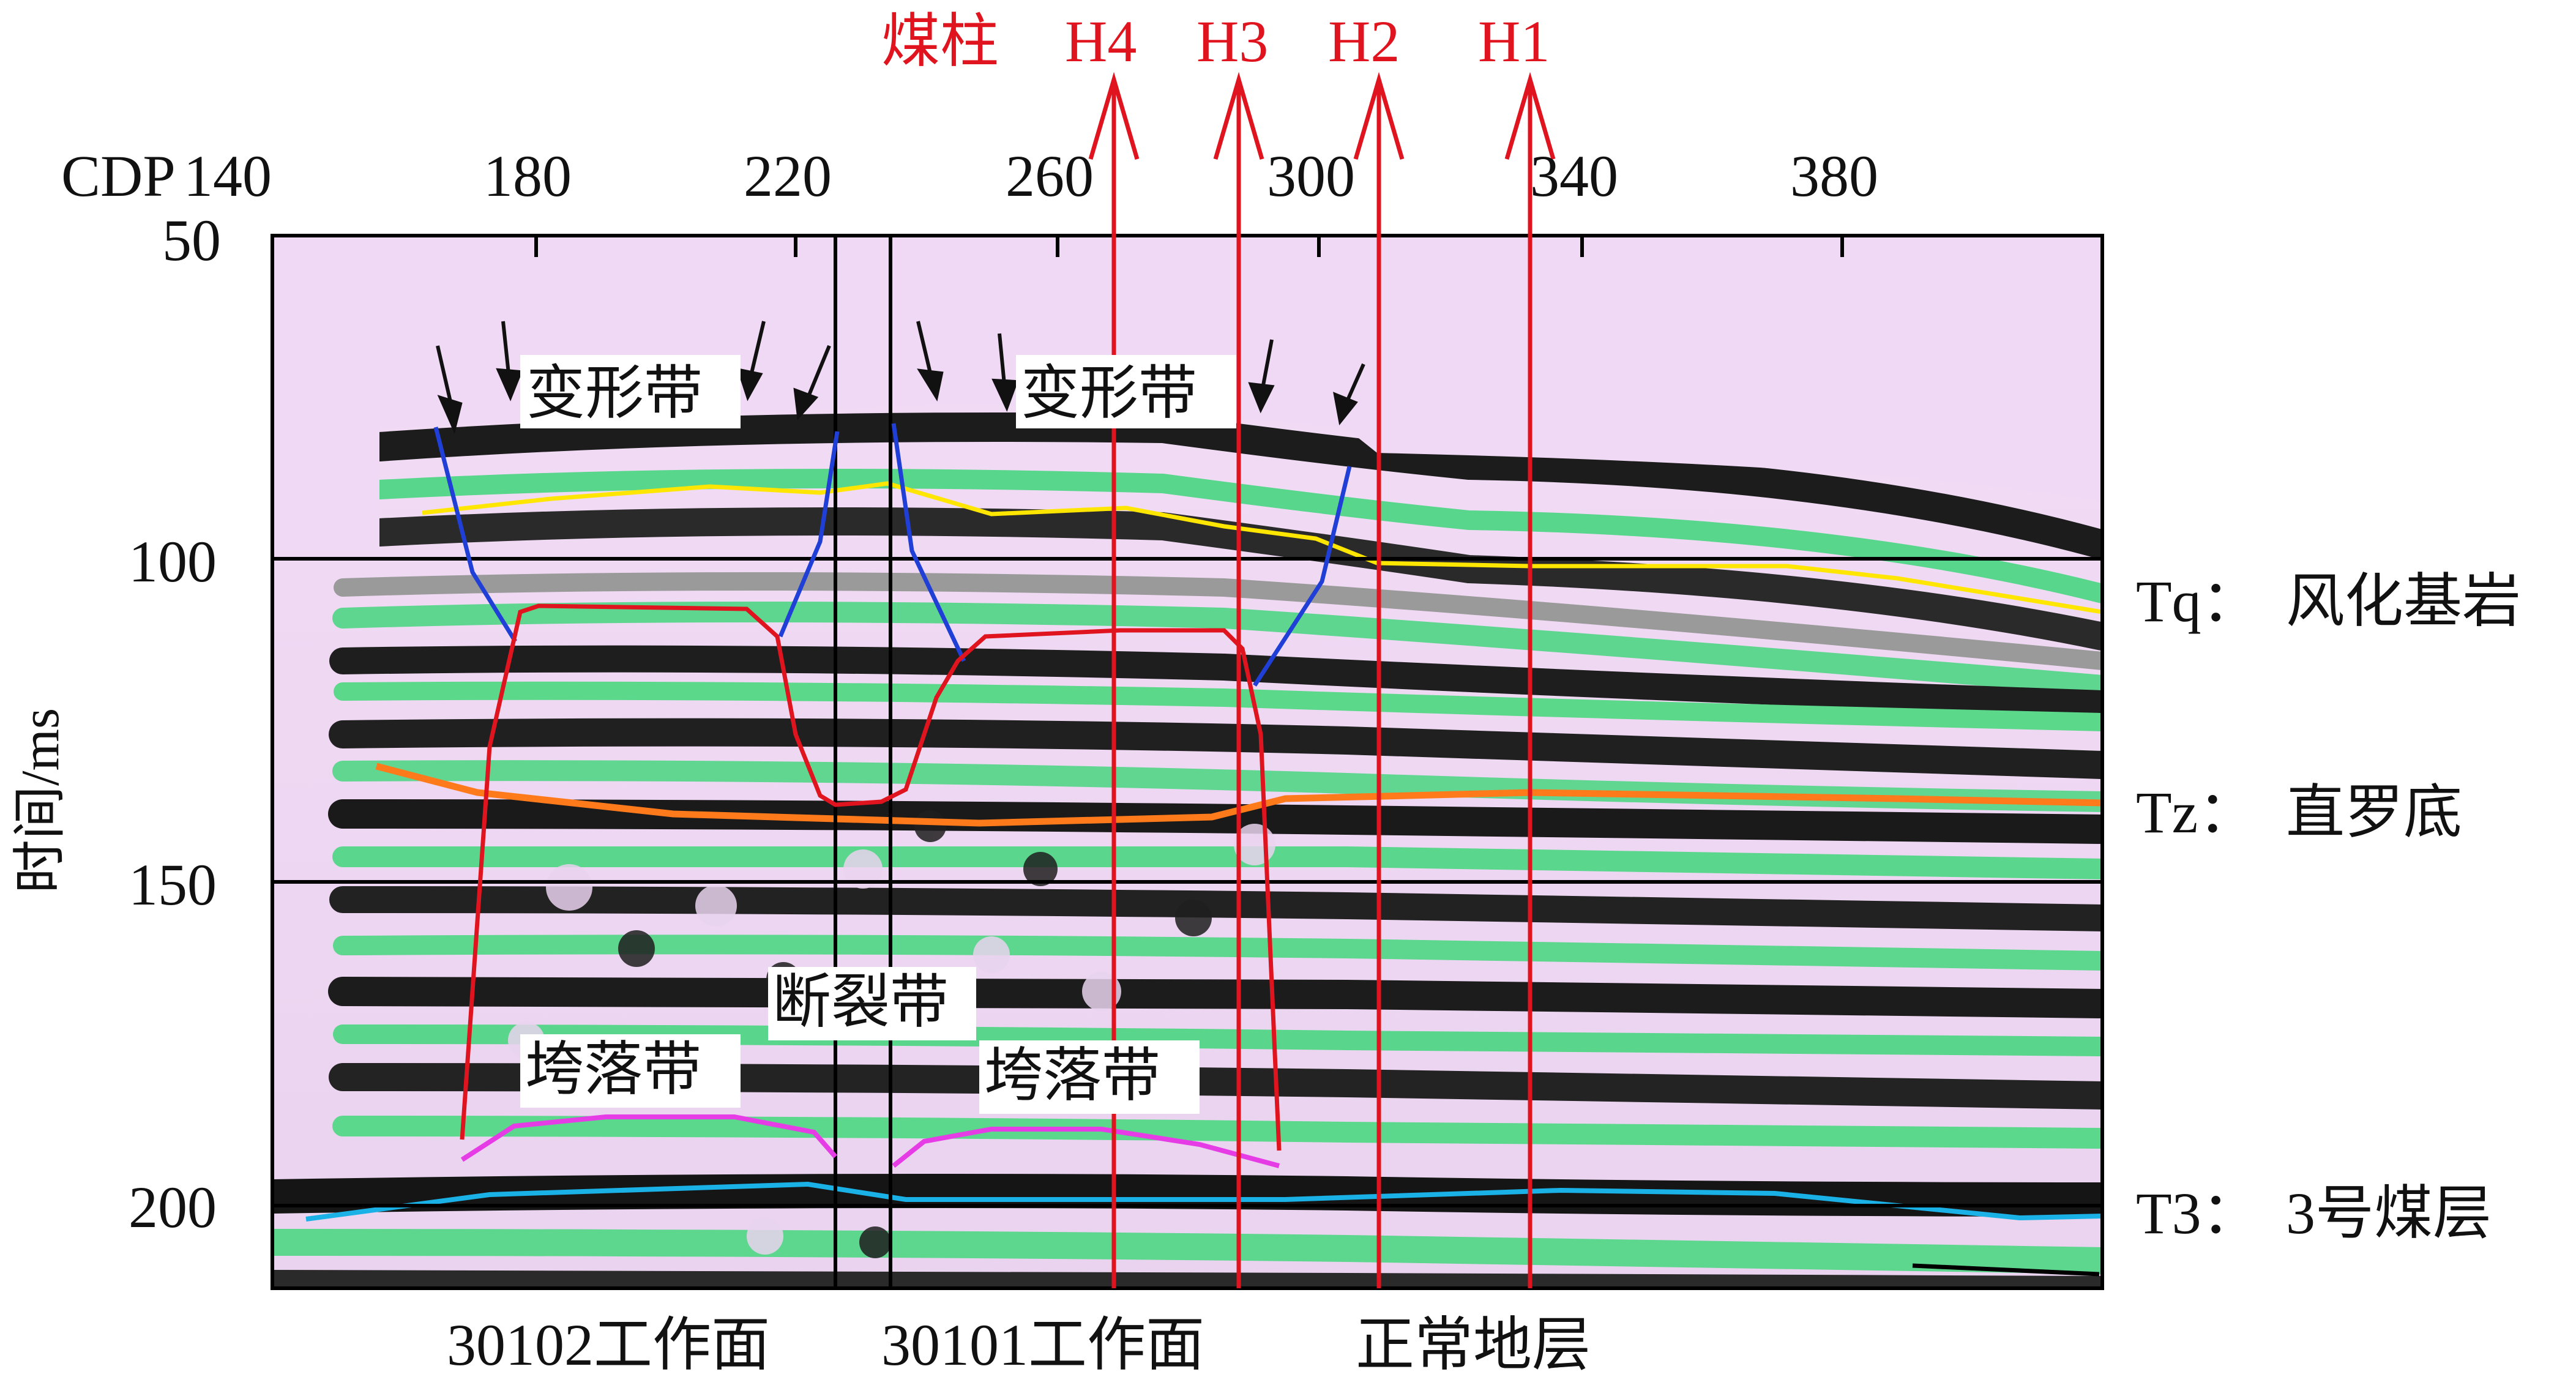  I want to click on horizon-tq-line, so click(1262, 547).